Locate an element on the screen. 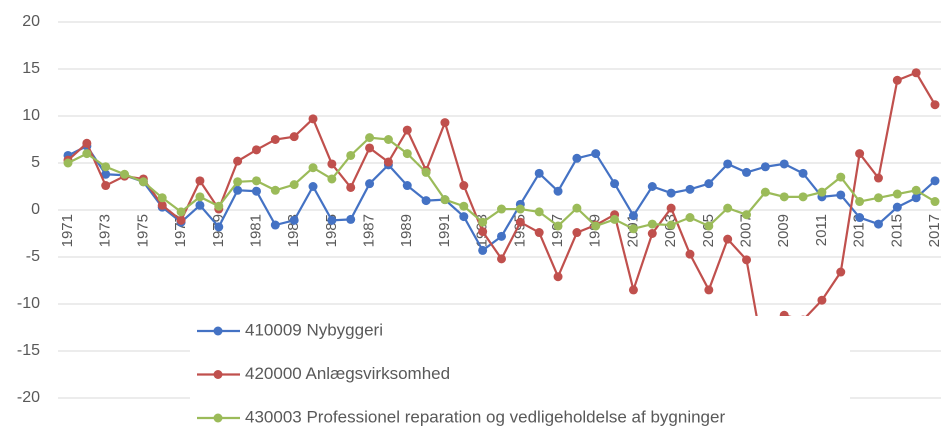 The height and width of the screenshot is (429, 941). legend-label: 410009 Nybyggeri is located at coordinates (314, 329).